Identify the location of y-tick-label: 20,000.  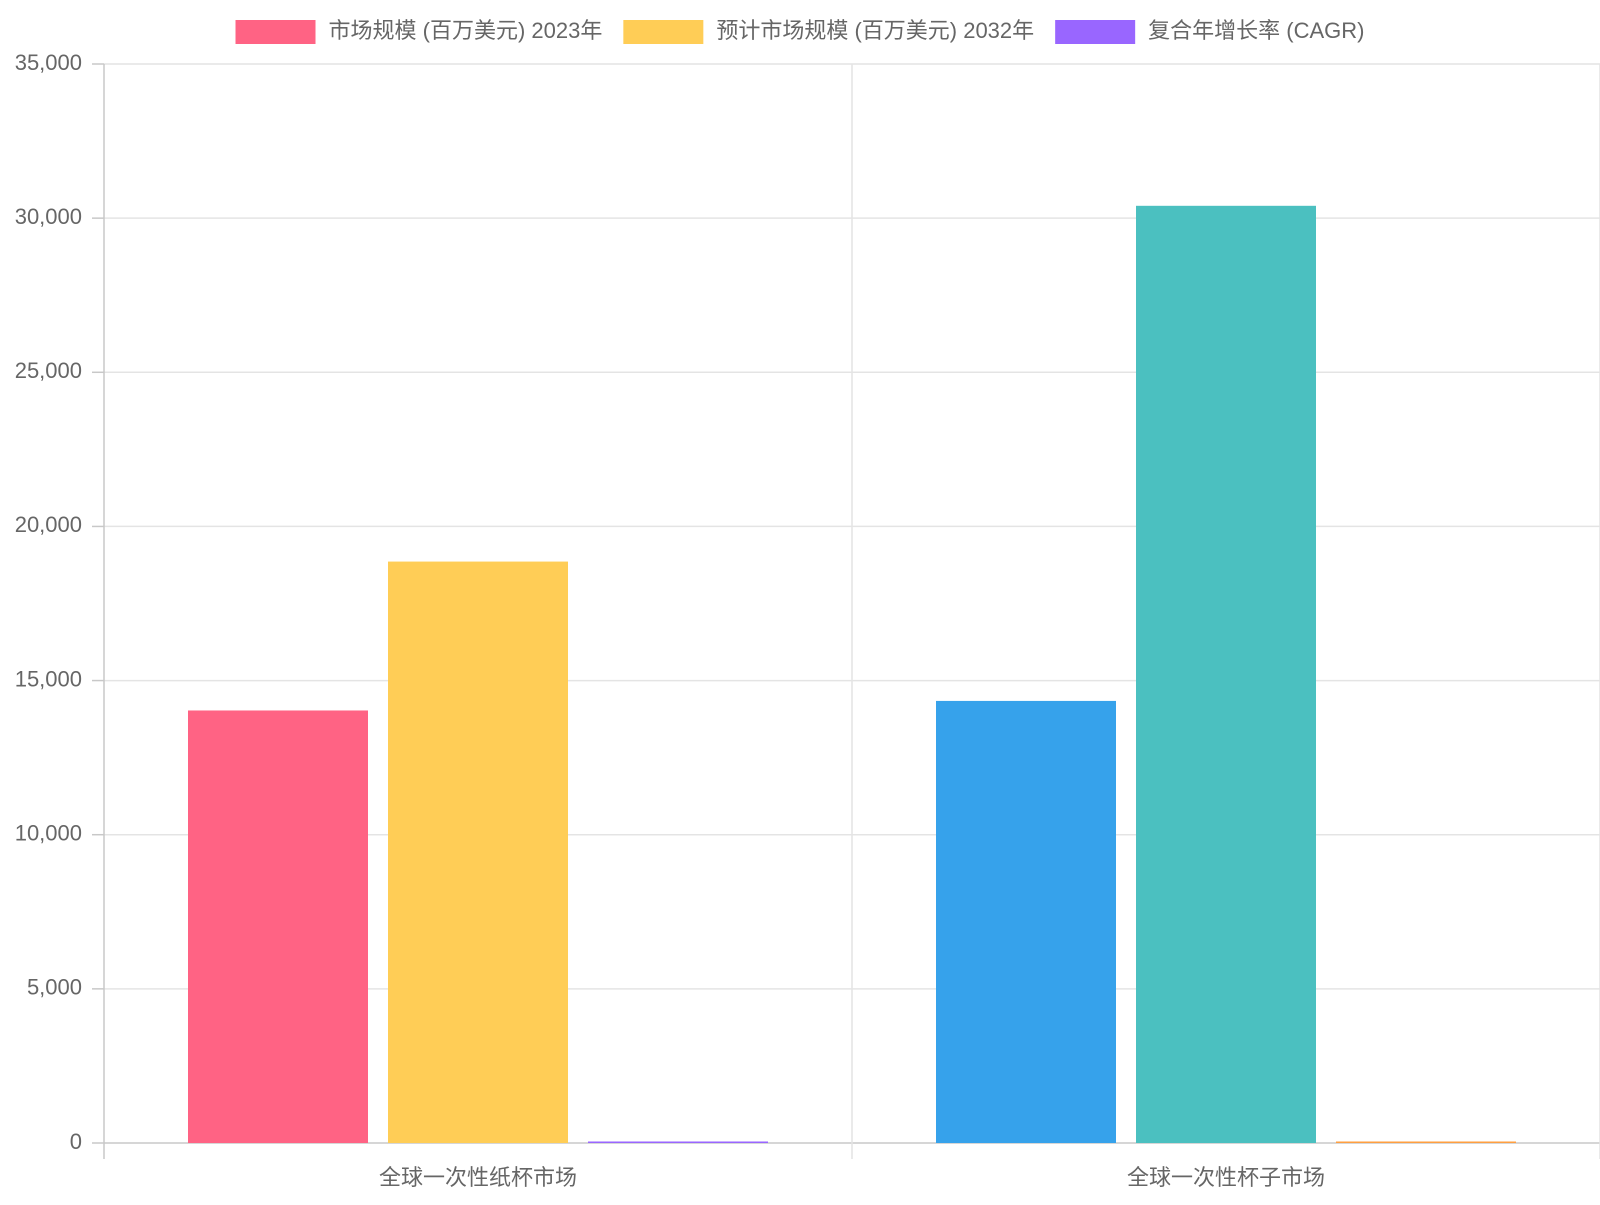
(48, 524).